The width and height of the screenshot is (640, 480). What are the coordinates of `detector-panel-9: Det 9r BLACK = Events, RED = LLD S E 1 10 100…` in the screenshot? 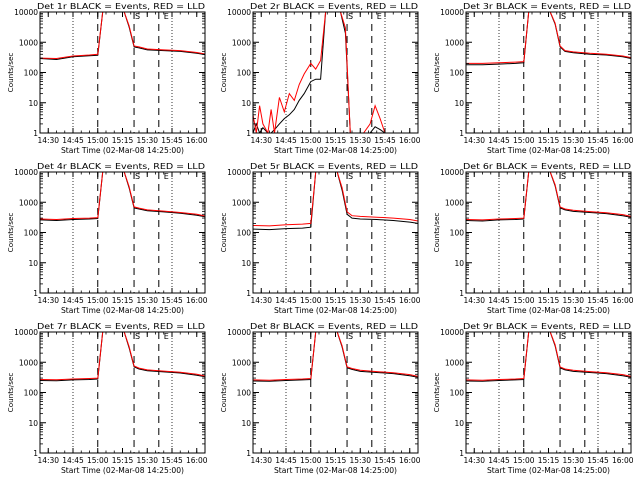 It's located at (532, 400).